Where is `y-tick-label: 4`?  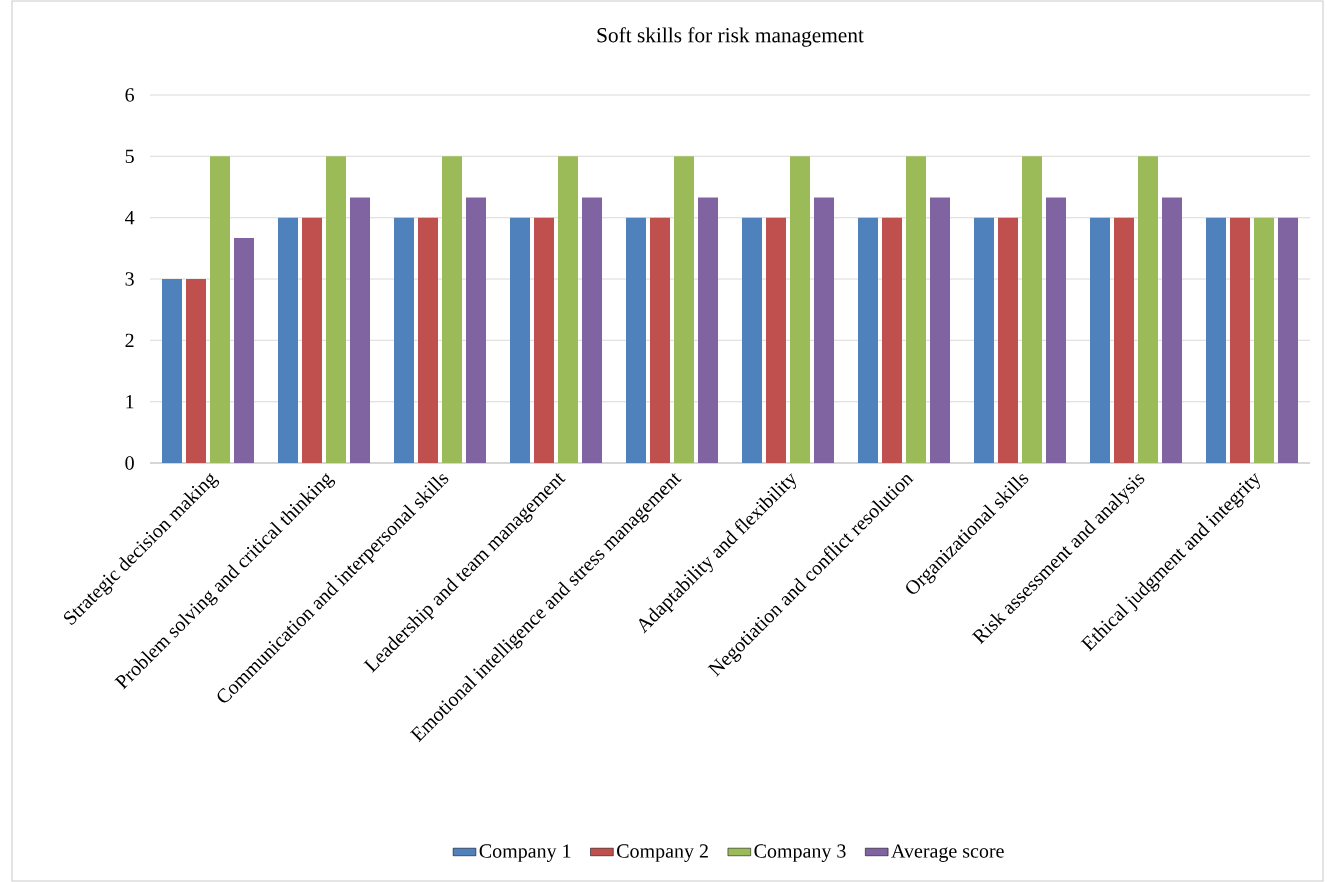
y-tick-label: 4 is located at coordinates (130, 218).